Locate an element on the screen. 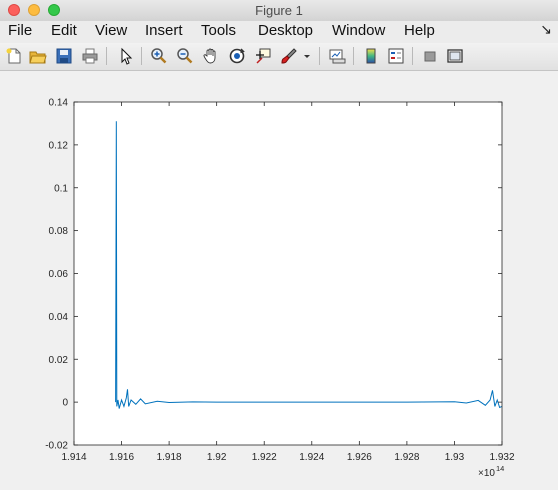  figure-toolbar is located at coordinates (279, 57).